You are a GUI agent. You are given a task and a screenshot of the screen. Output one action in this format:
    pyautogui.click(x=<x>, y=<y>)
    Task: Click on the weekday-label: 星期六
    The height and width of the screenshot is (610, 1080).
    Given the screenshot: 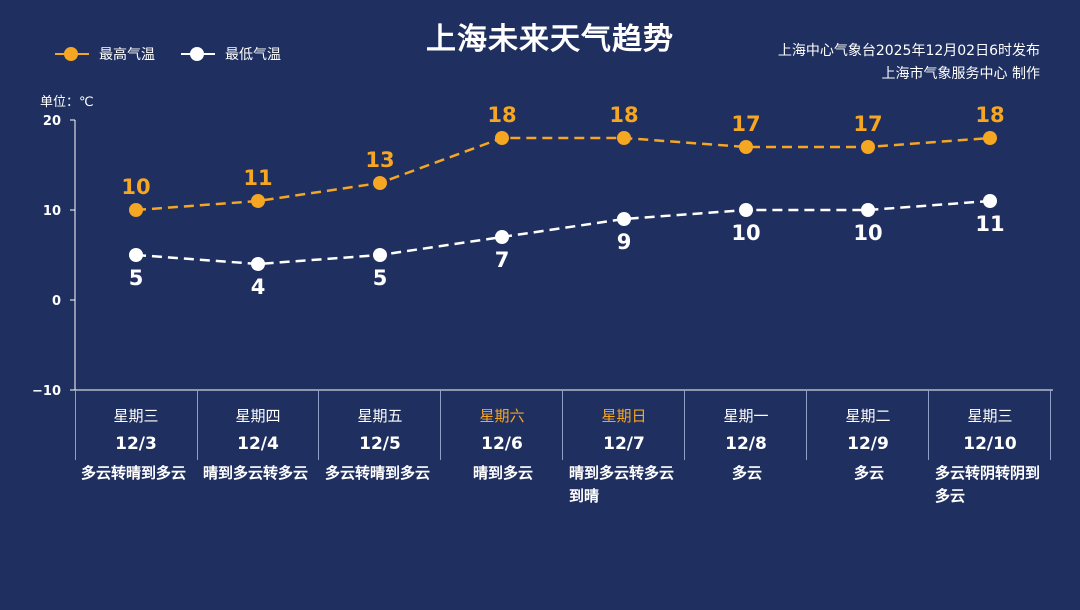 What is the action you would take?
    pyautogui.click(x=502, y=416)
    